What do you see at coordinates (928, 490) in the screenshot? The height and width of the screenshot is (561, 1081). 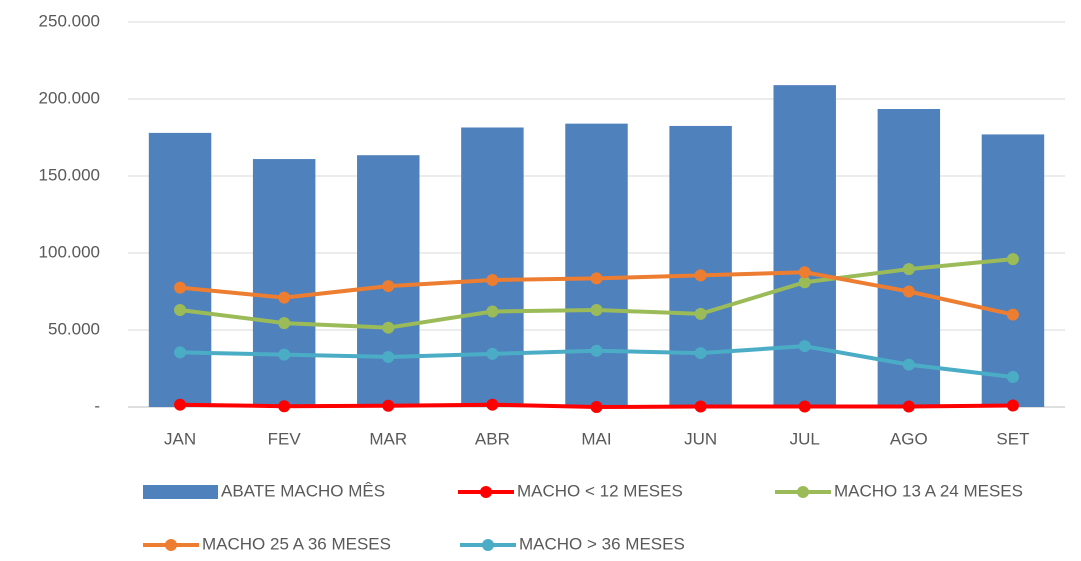 I see `legend-label: MACHO 13 A 24 MESES` at bounding box center [928, 490].